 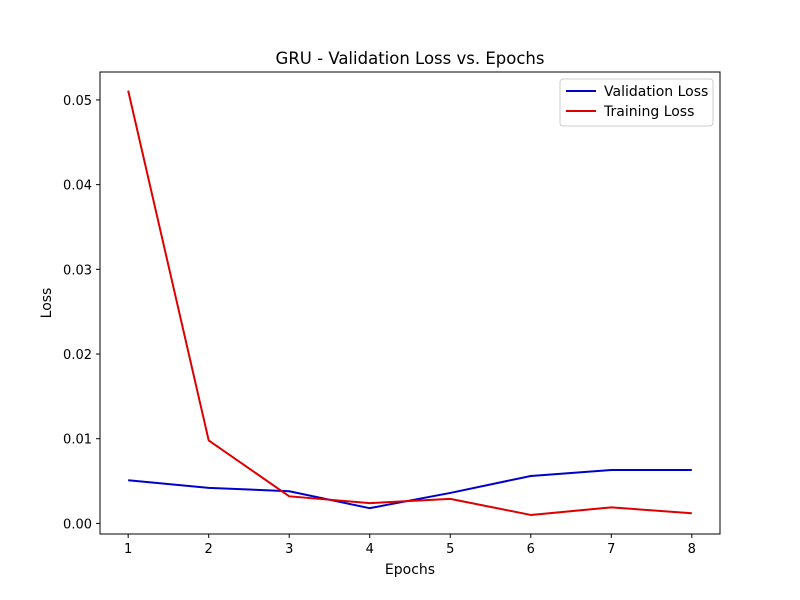 What do you see at coordinates (692, 549) in the screenshot?
I see `x-tick-label: 8` at bounding box center [692, 549].